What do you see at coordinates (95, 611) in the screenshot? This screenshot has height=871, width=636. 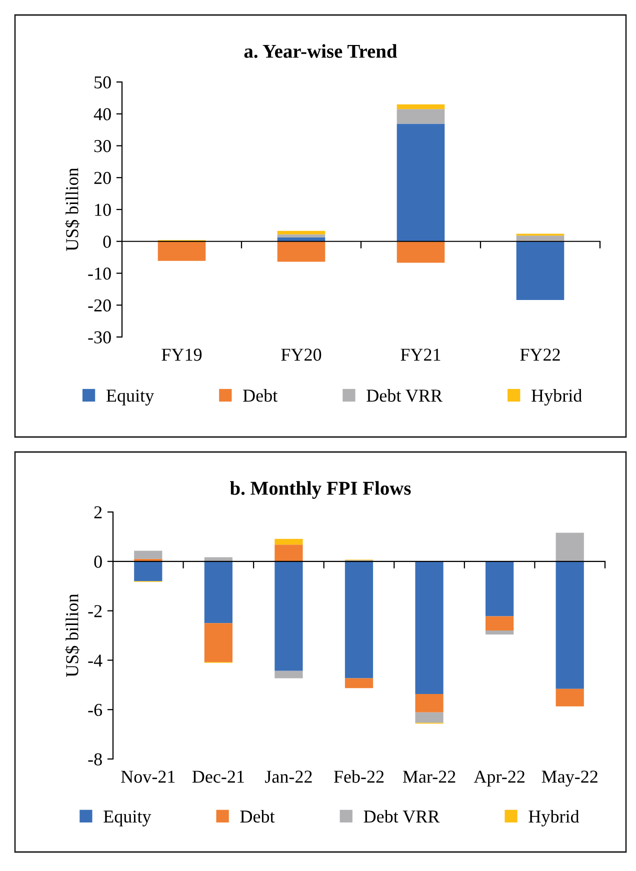 I see `y-tick-label: -2` at bounding box center [95, 611].